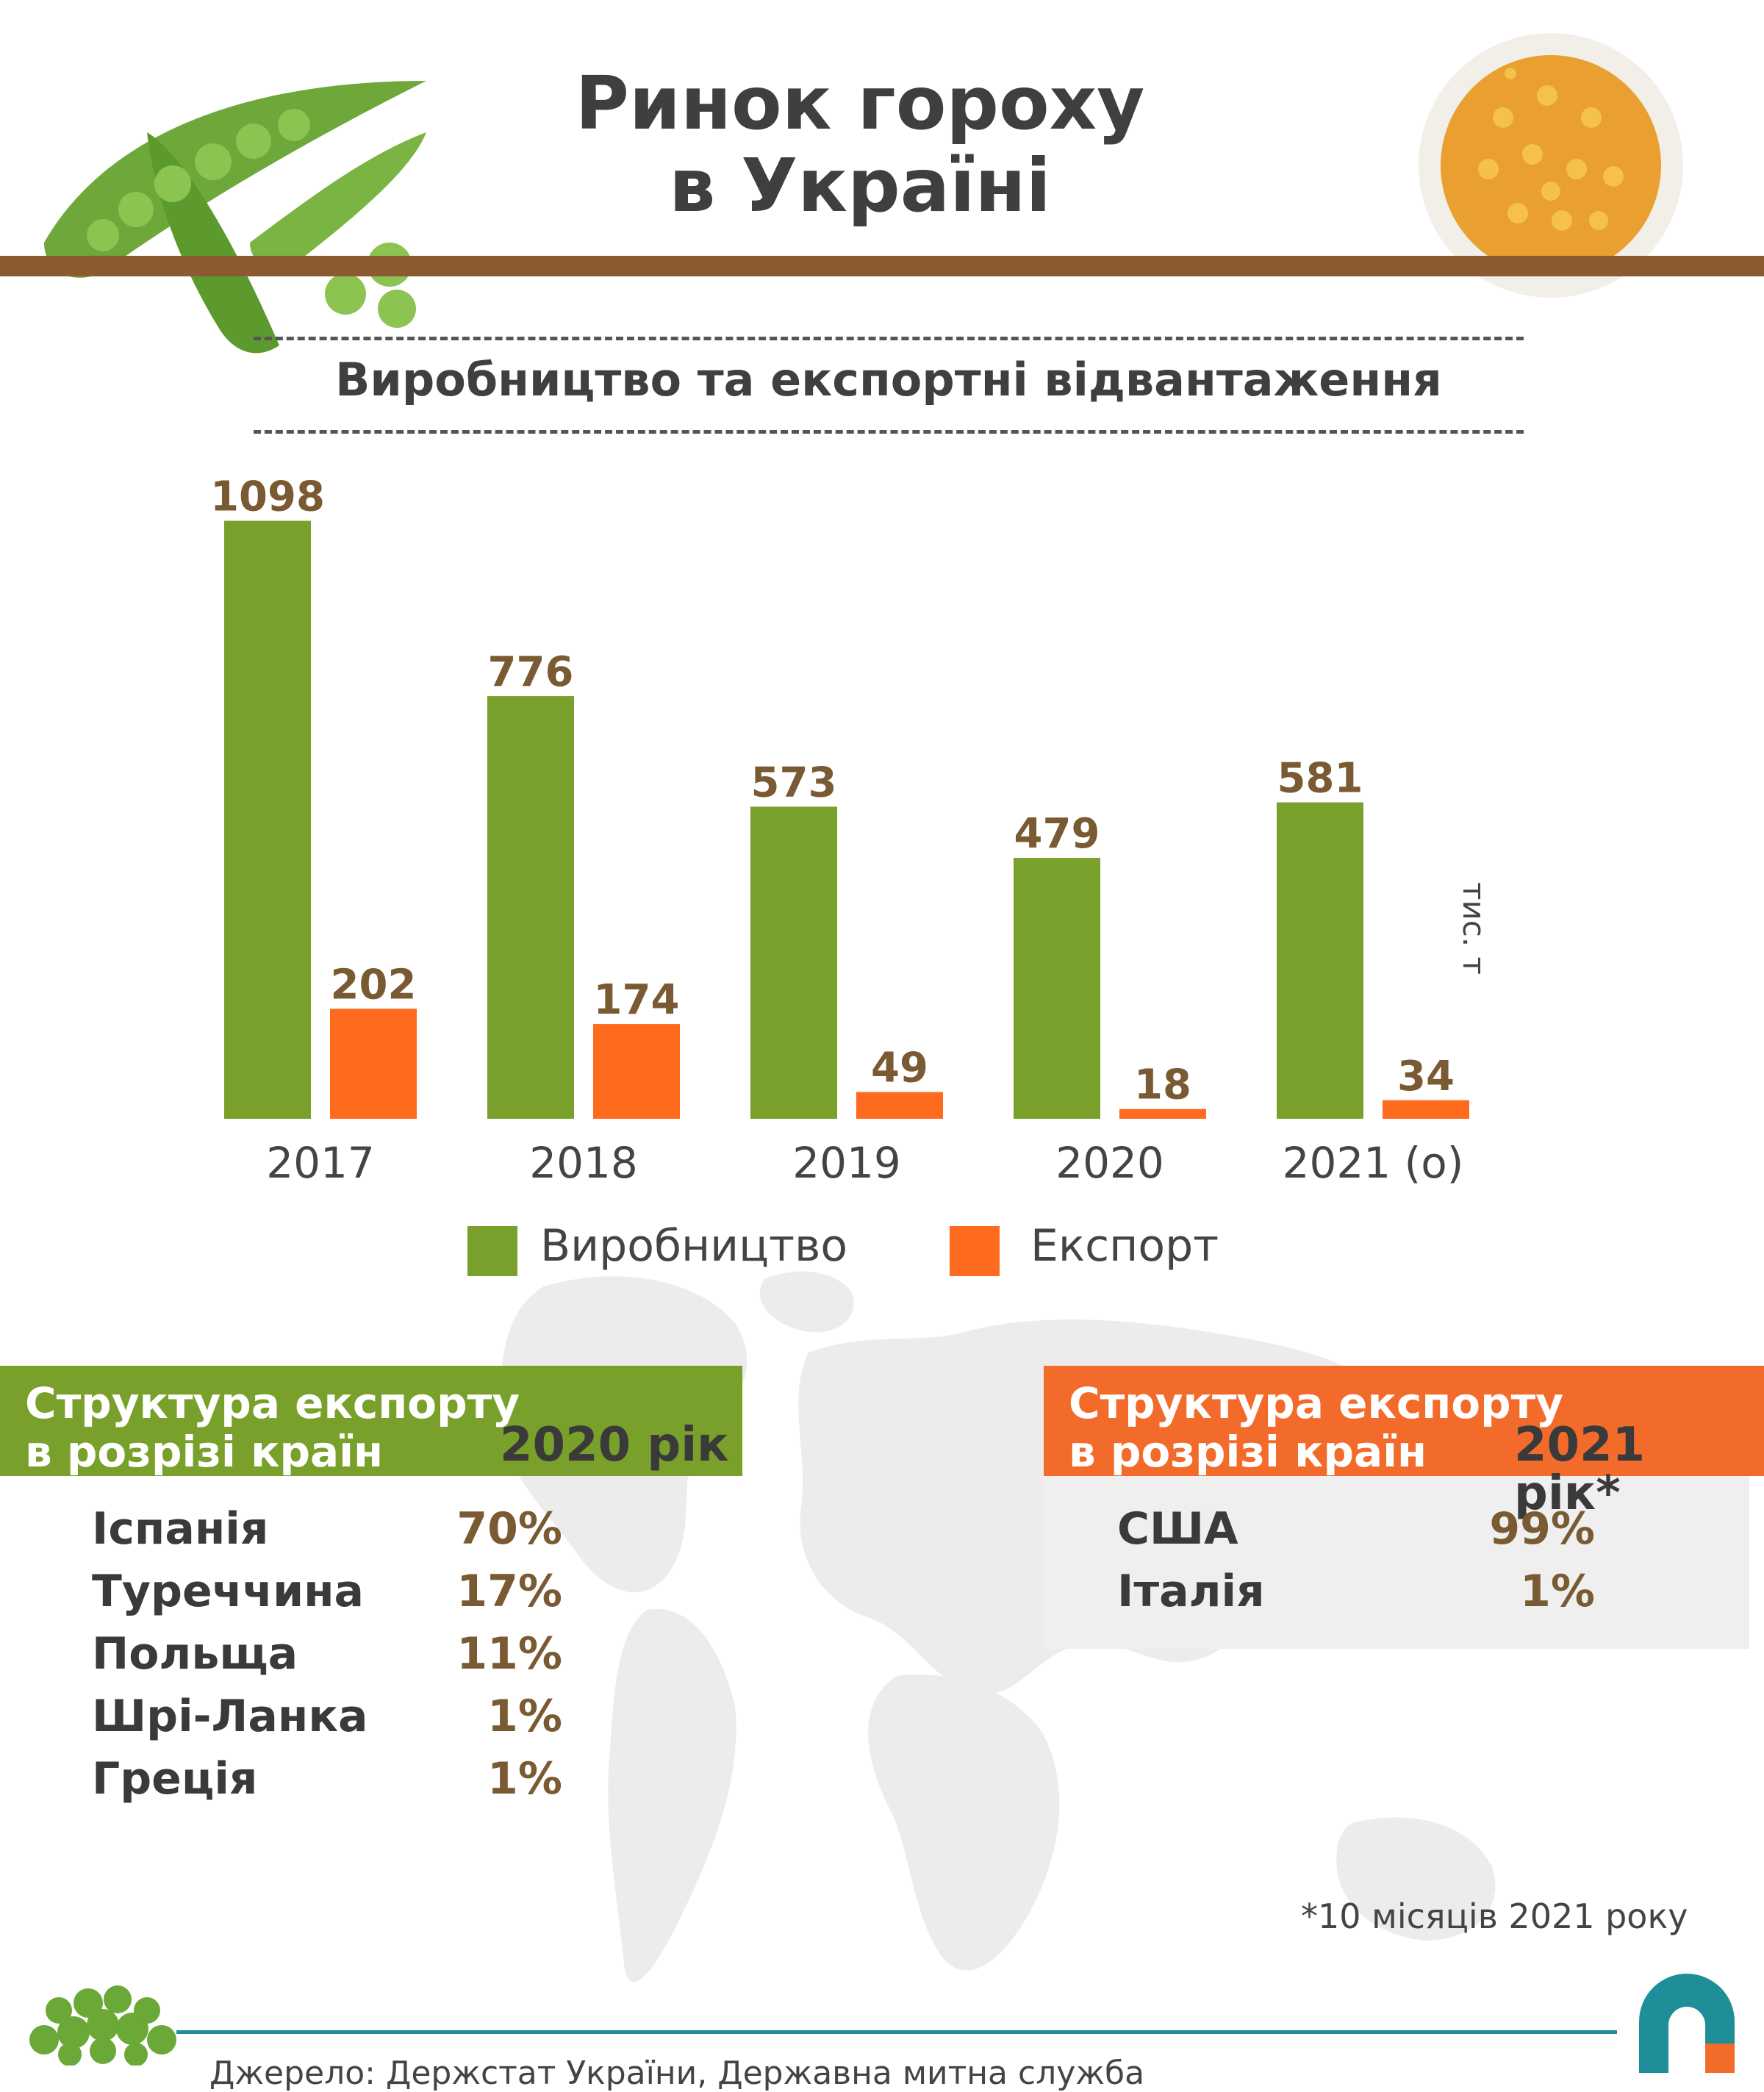 The image size is (1764, 2092). I want to click on data-label-production: 573, so click(794, 782).